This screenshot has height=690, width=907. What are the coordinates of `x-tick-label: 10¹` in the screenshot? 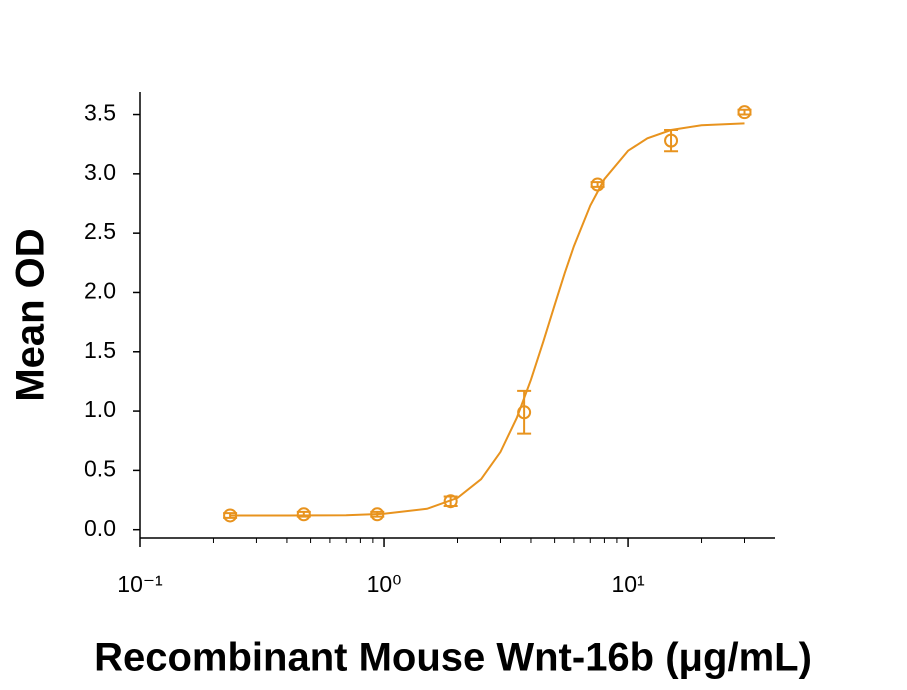 It's located at (628, 584).